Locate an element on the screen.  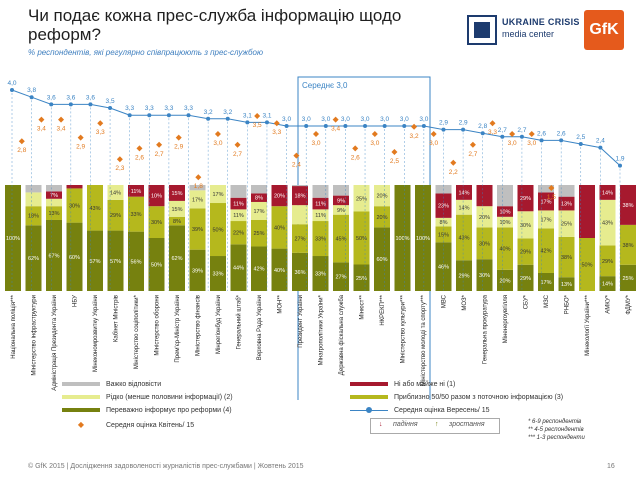
bar-label: 67% is located at coordinates (53, 256).